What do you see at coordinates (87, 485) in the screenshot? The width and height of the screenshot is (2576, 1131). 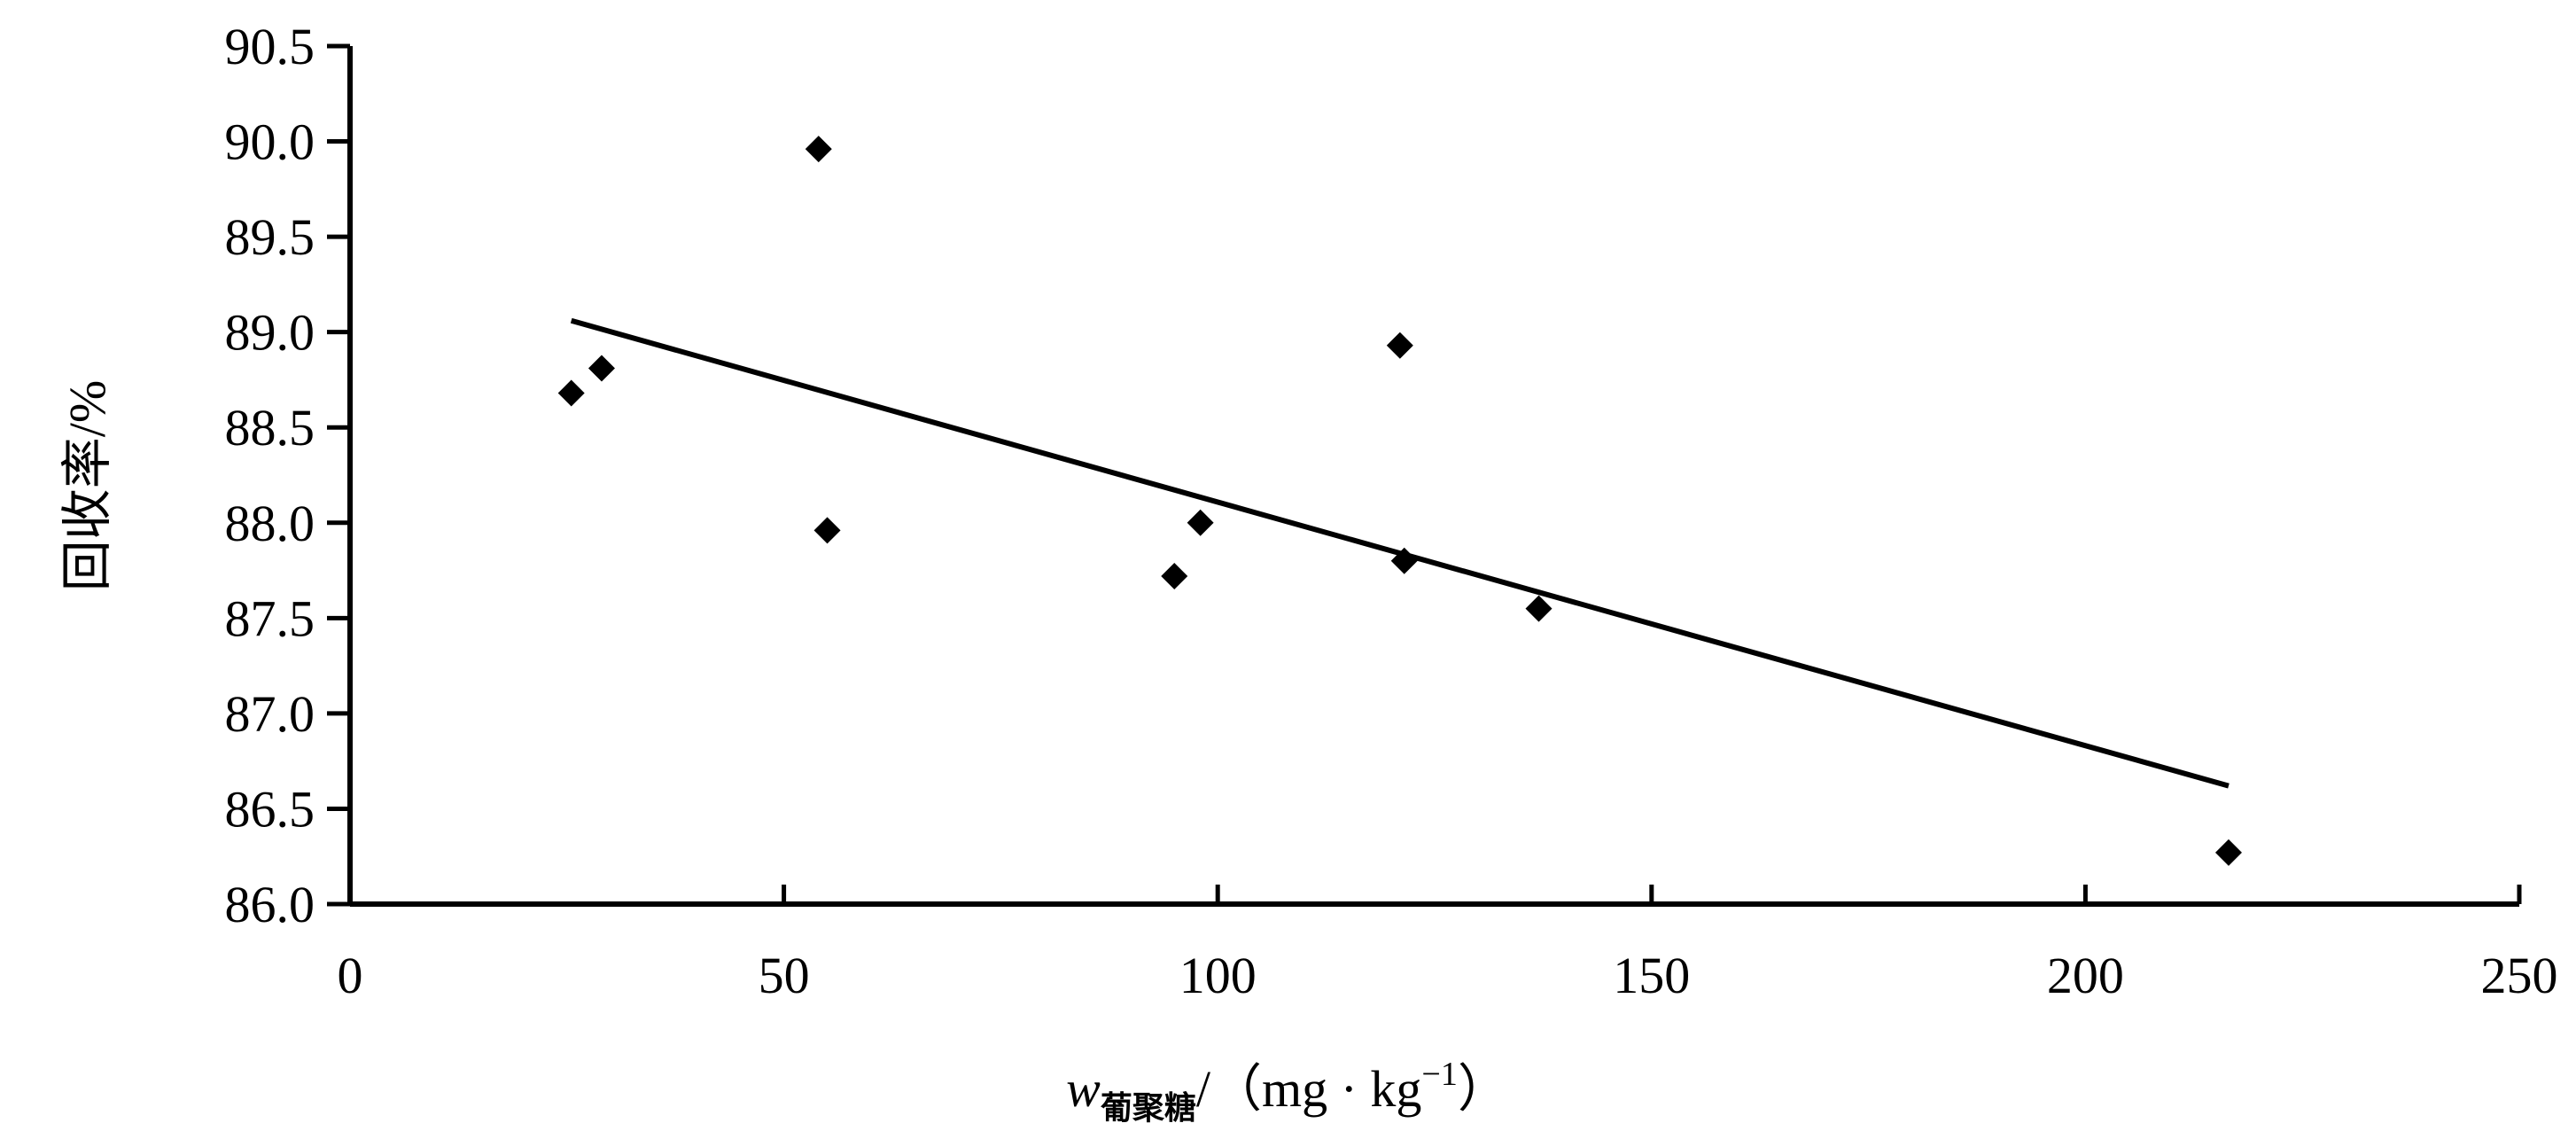 I see `y-axis-label: 回收率/%` at bounding box center [87, 485].